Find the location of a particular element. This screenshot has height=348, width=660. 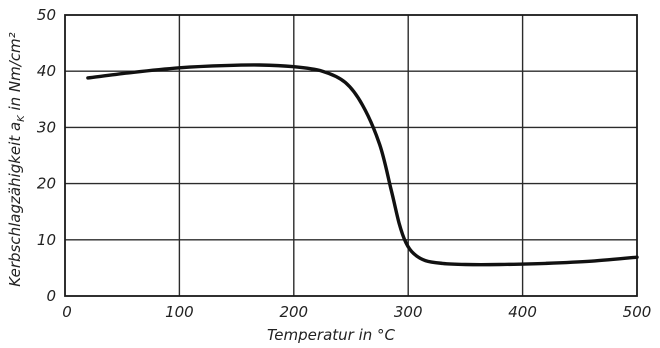

y-axis-label-subscript: K is located at coordinates (21, 118).